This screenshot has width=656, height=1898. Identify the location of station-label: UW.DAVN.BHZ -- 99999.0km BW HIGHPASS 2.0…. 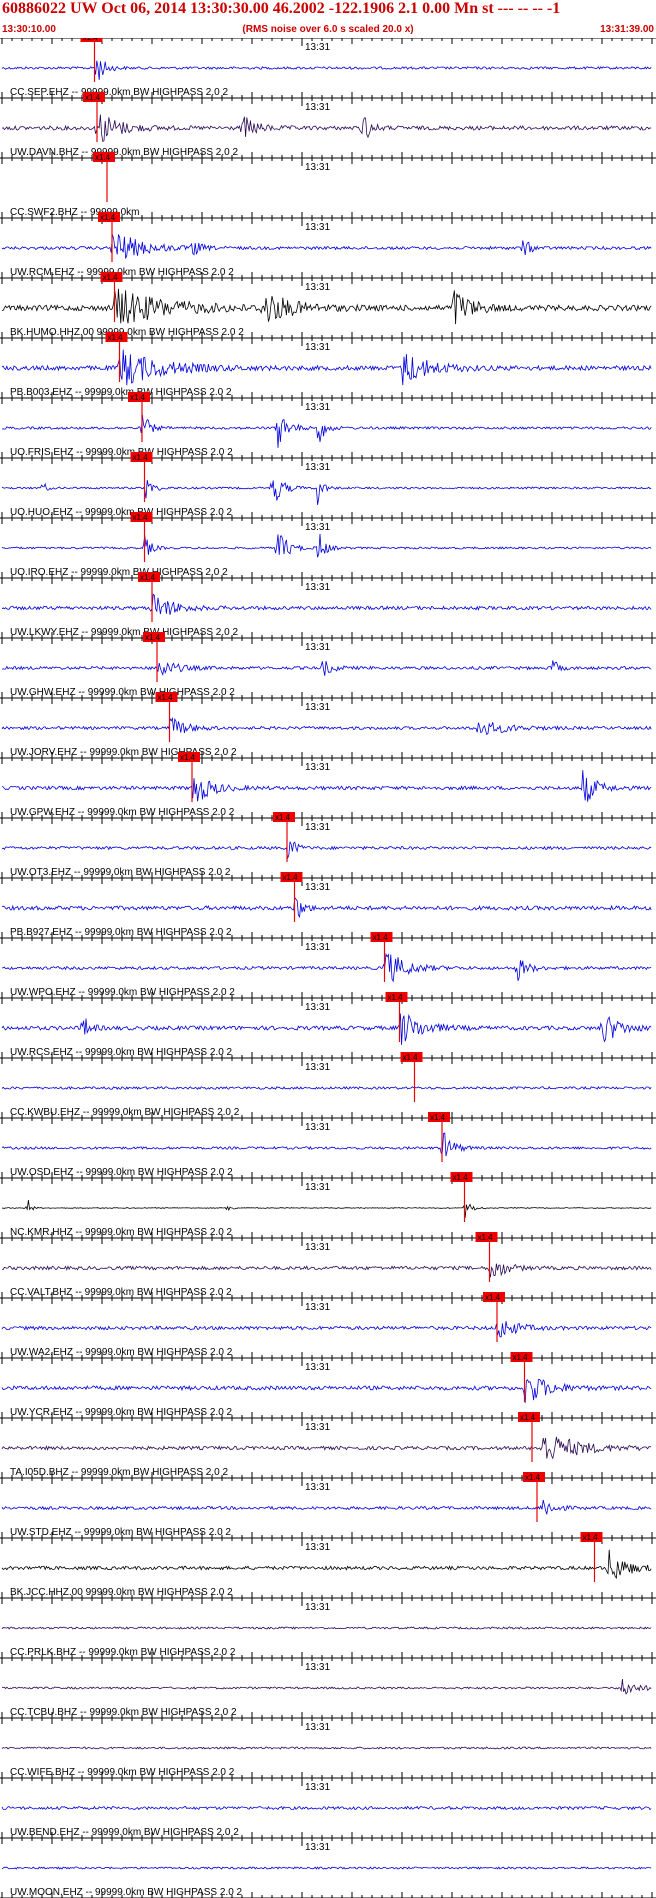
(124, 152).